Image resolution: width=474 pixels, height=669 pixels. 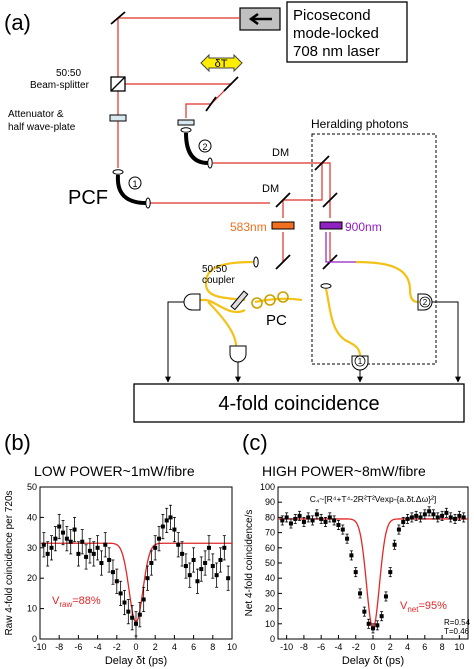 I want to click on panel-label-a: (a), so click(x=17, y=22).